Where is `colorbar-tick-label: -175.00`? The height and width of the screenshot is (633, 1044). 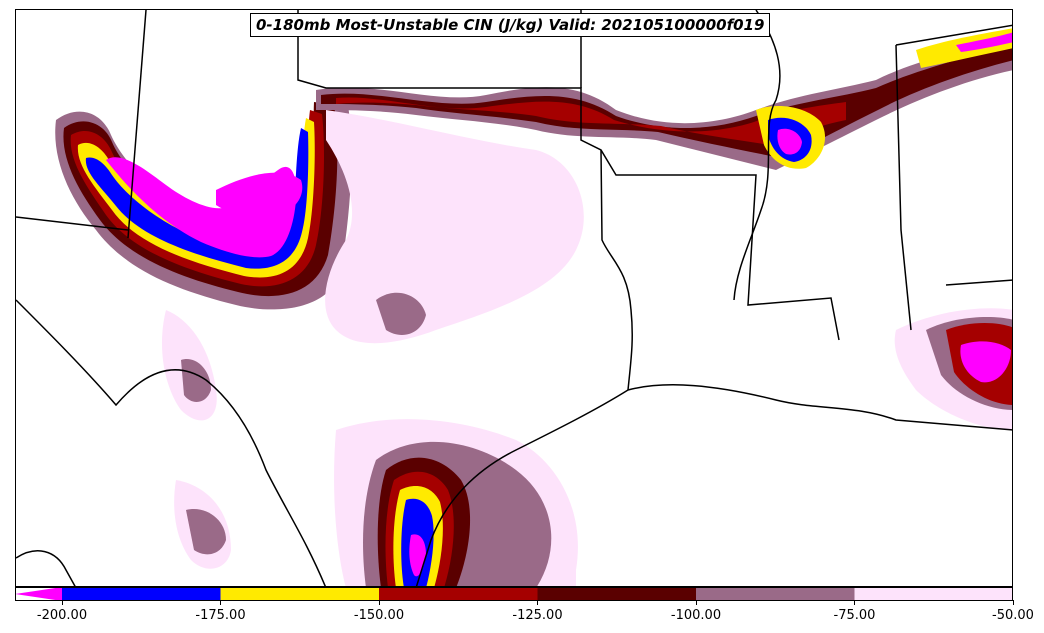 colorbar-tick-label: -175.00 is located at coordinates (220, 615).